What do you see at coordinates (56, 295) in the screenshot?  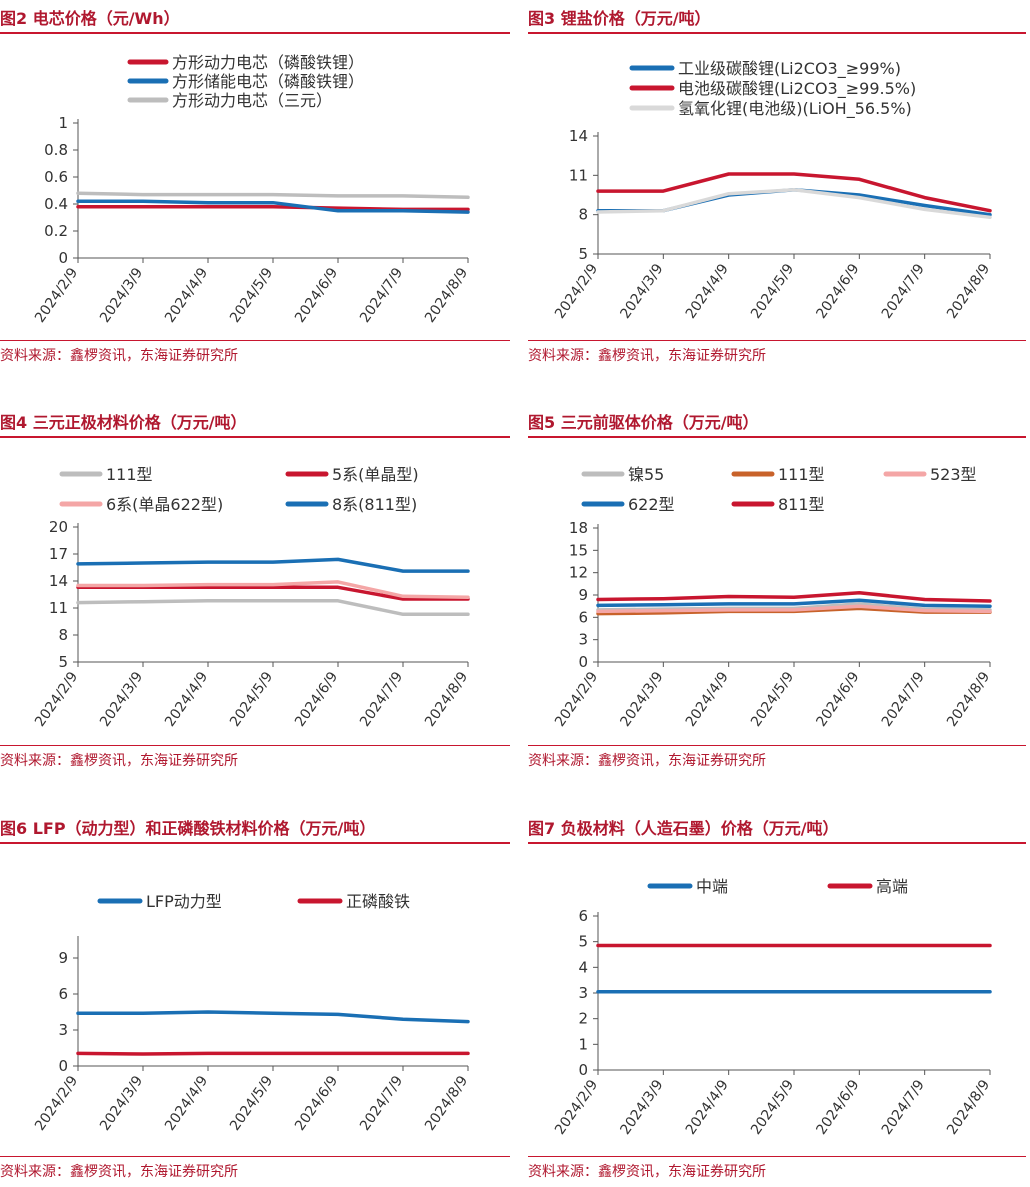 I see `fig2-x-tick-label: 2024/2/9` at bounding box center [56, 295].